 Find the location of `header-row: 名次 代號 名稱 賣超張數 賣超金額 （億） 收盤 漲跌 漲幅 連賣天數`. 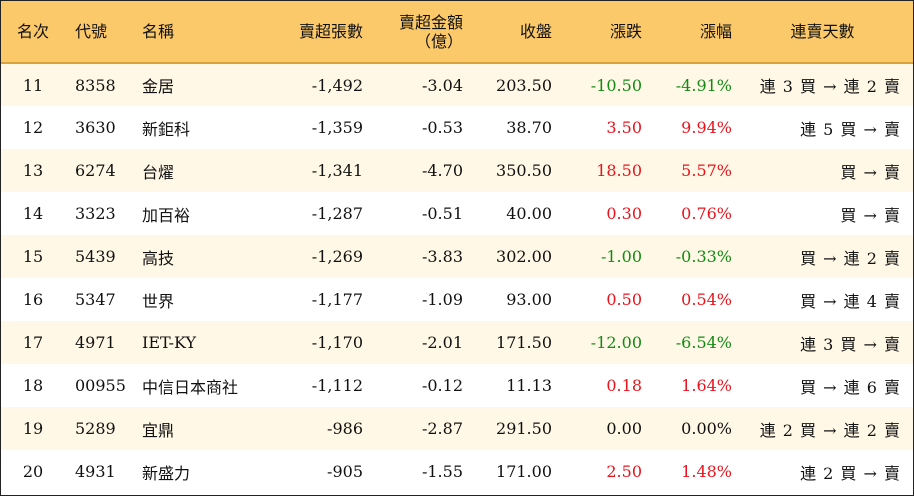

header-row: 名次 代號 名稱 賣超張數 賣超金額 （億） 收盤 漲跌 漲幅 連賣天數 is located at coordinates (457, 32).